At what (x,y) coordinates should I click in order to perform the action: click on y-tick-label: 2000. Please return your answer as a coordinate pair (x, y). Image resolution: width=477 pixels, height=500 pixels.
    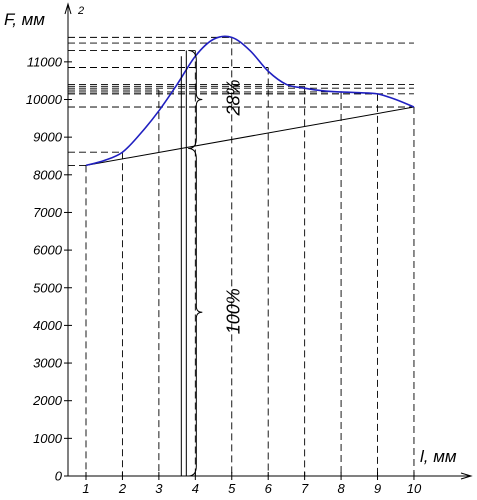
    Looking at the image, I should click on (47, 400).